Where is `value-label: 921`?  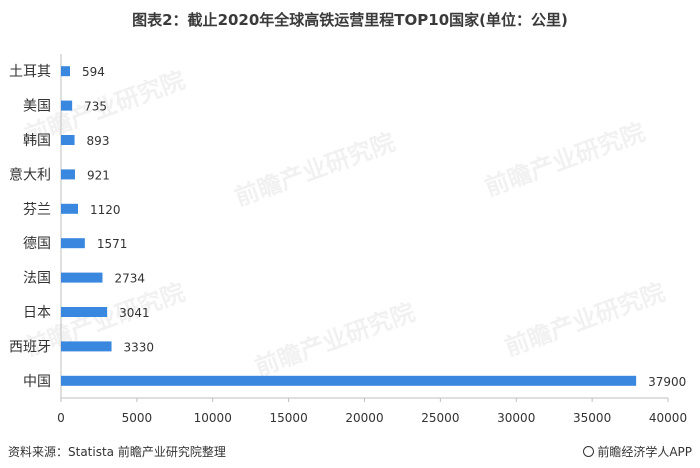
value-label: 921 is located at coordinates (98, 175).